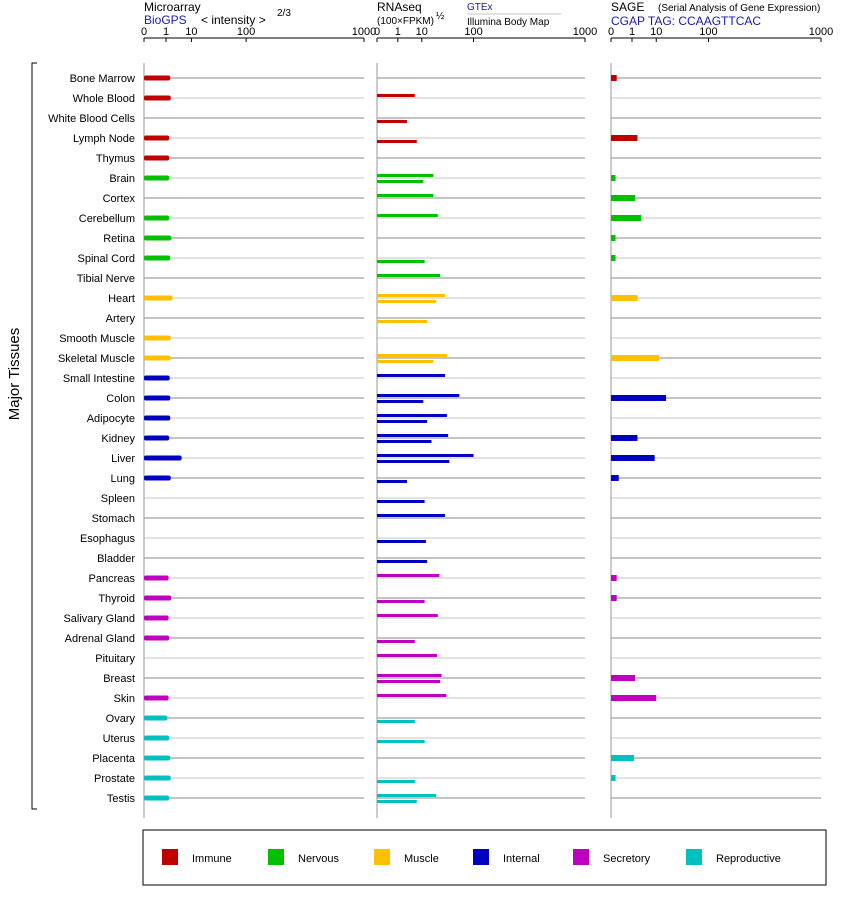 This screenshot has height=900, width=842. What do you see at coordinates (116, 559) in the screenshot?
I see `tissue-label: Bladder` at bounding box center [116, 559].